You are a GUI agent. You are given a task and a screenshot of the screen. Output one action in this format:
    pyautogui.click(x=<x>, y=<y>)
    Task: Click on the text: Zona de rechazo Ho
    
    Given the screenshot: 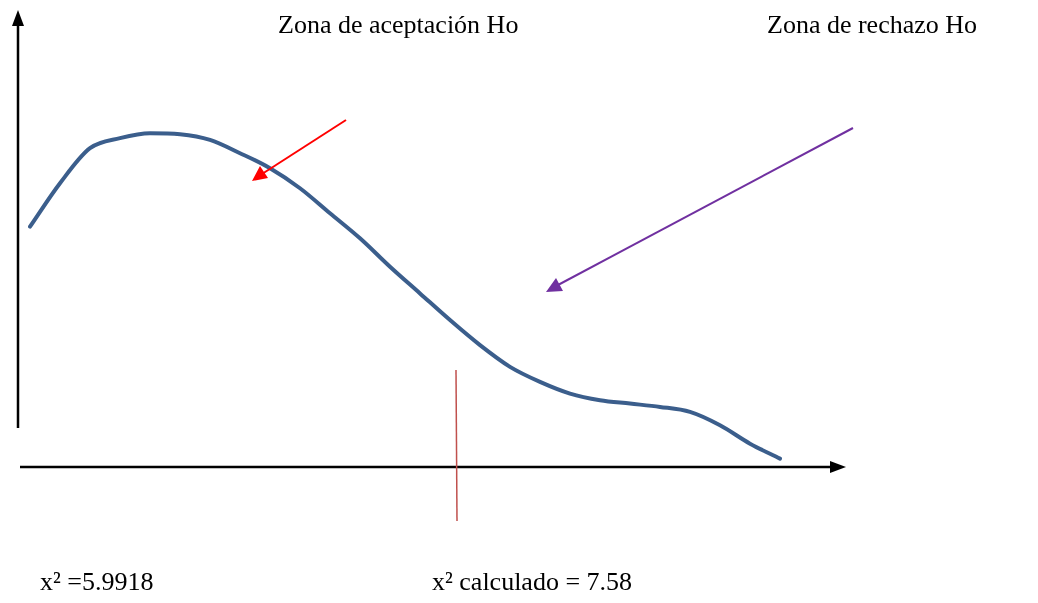 What is the action you would take?
    pyautogui.click(x=872, y=25)
    